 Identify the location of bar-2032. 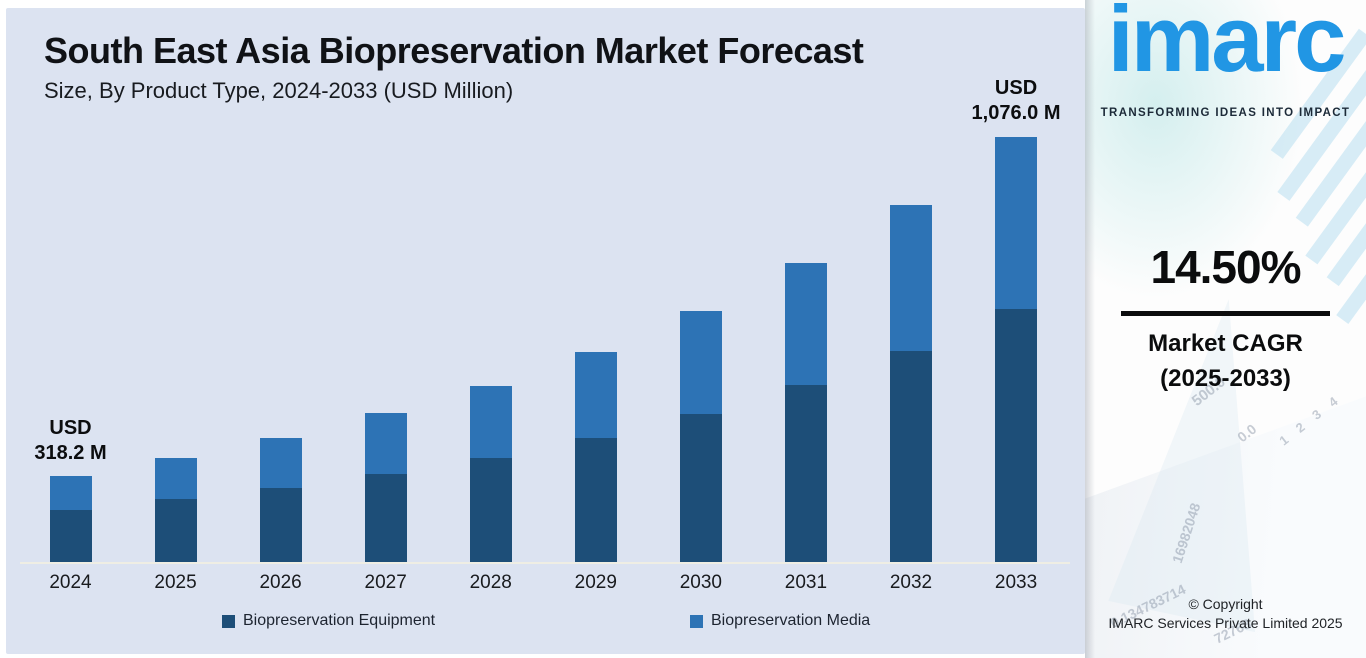
(910, 383).